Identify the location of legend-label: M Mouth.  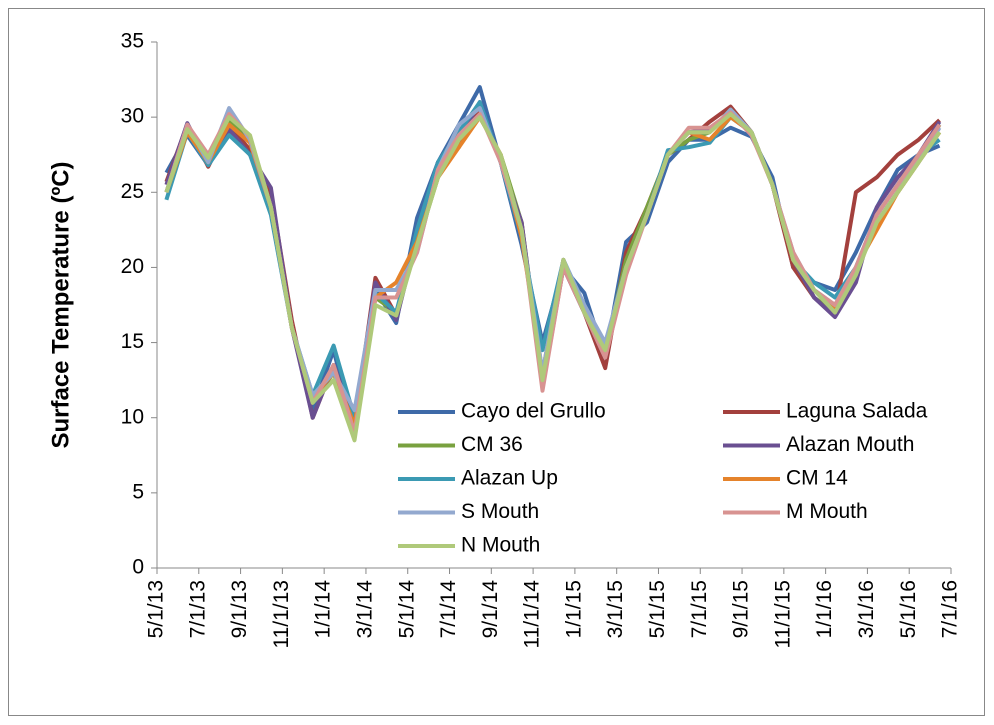
(827, 511).